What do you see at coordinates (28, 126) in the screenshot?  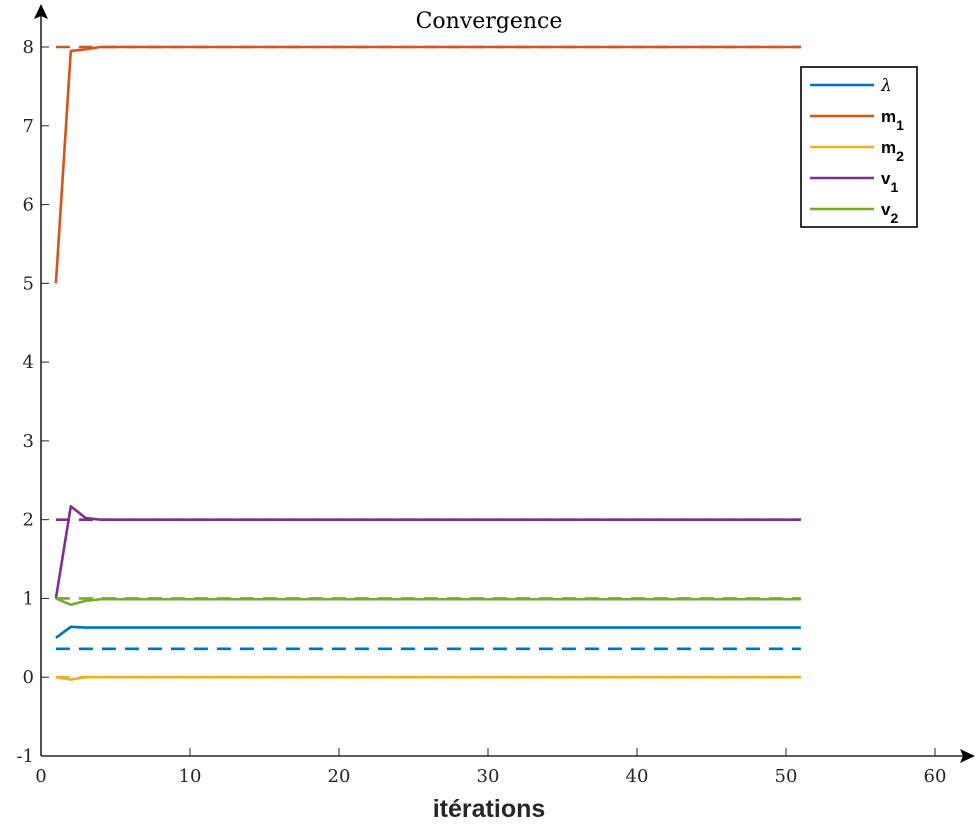 I see `y-tick-label: 7` at bounding box center [28, 126].